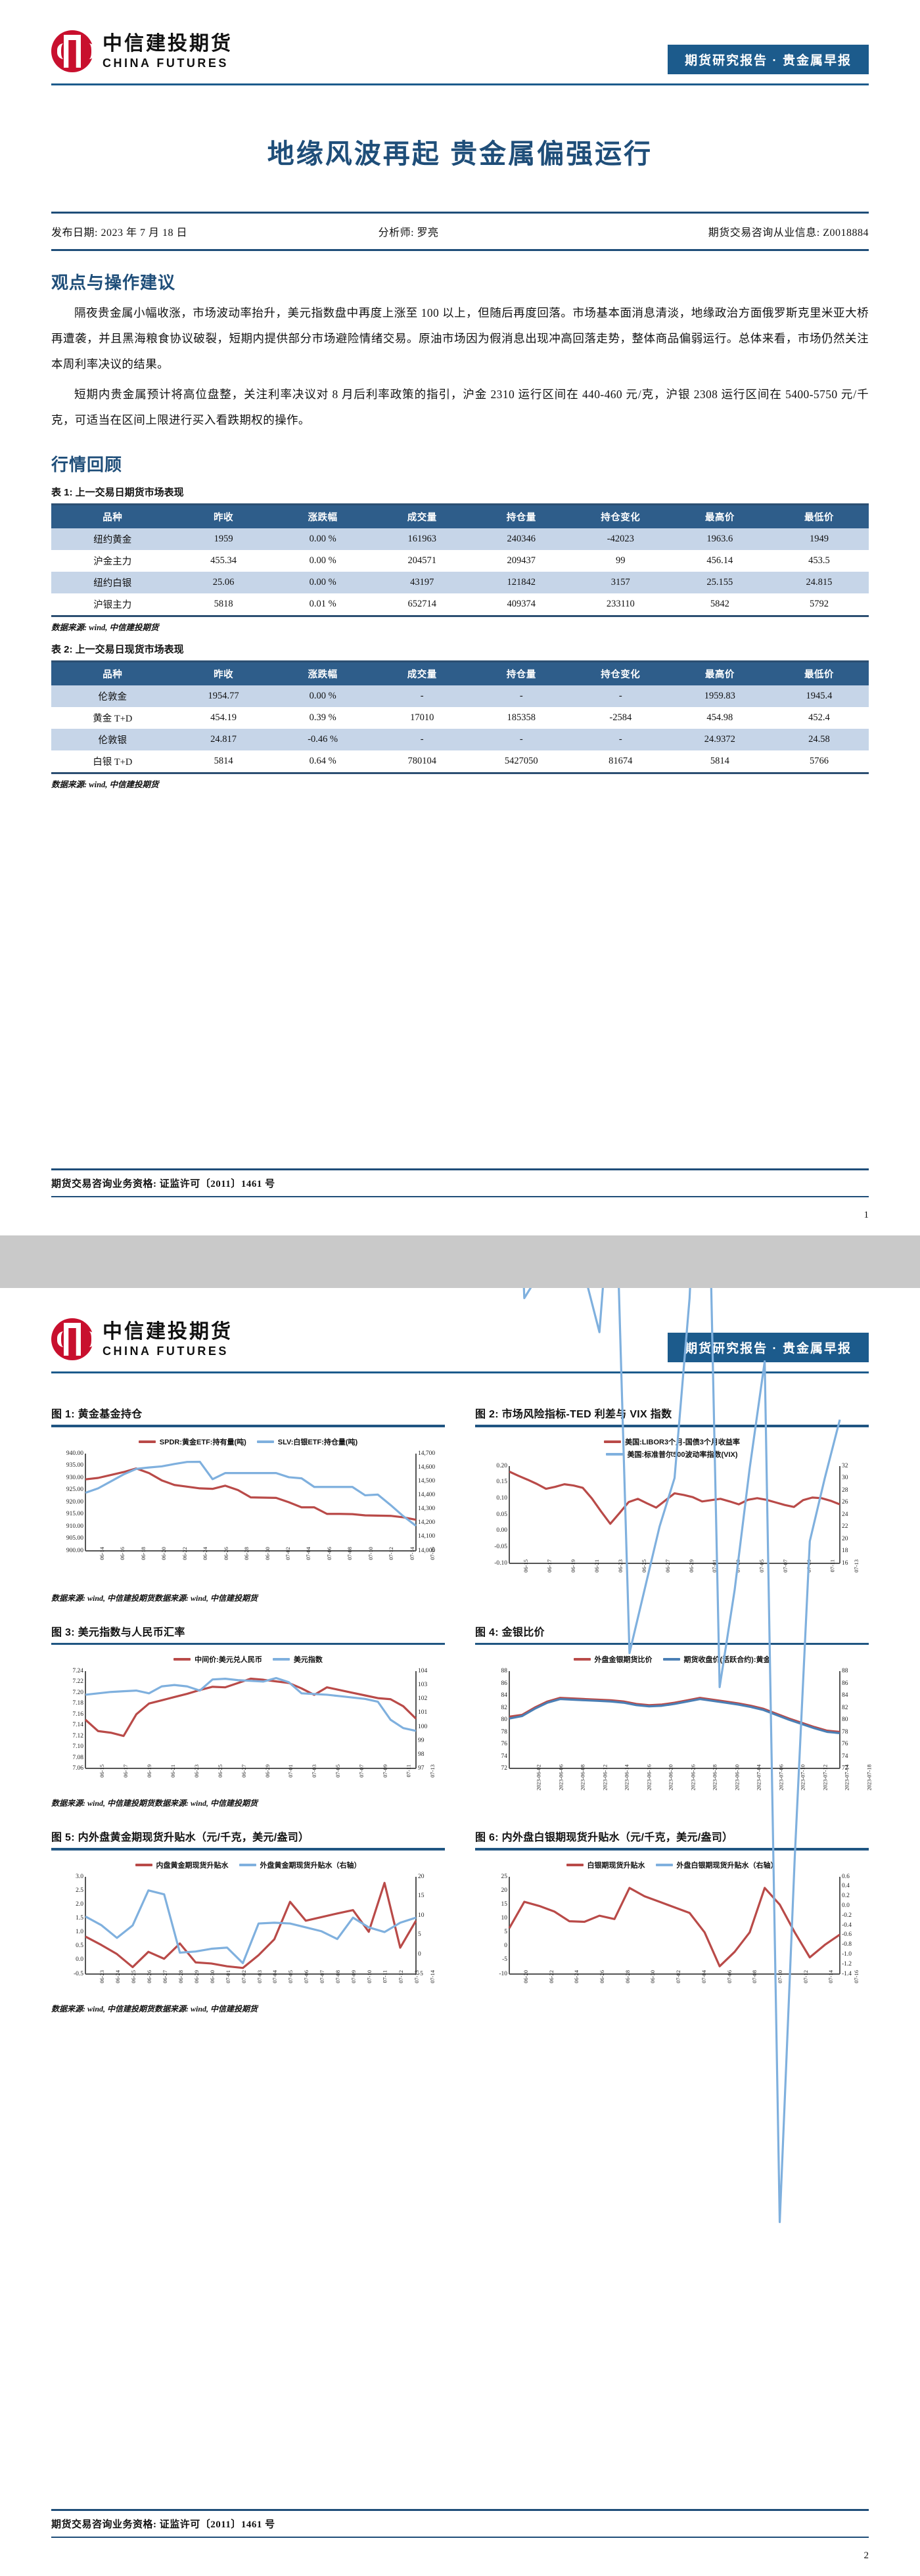 This screenshot has width=920, height=2576. What do you see at coordinates (113, 583) in the screenshot?
I see `futures-cell-2-0: 纽约白银` at bounding box center [113, 583].